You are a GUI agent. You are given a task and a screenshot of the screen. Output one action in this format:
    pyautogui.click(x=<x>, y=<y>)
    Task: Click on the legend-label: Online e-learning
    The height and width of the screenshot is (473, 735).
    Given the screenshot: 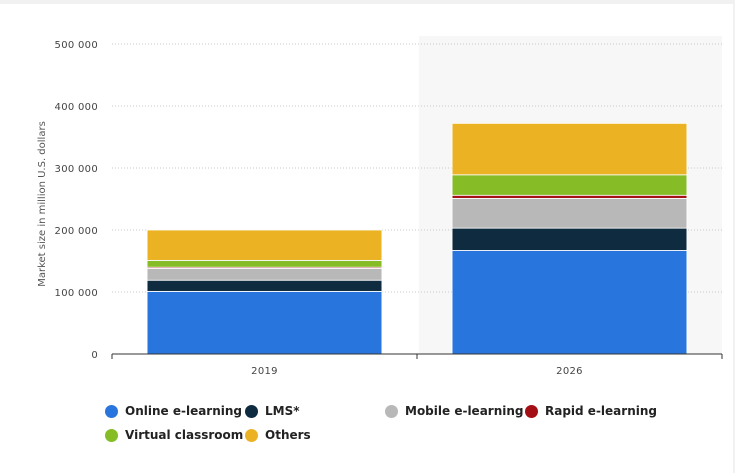 What is the action you would take?
    pyautogui.click(x=184, y=411)
    